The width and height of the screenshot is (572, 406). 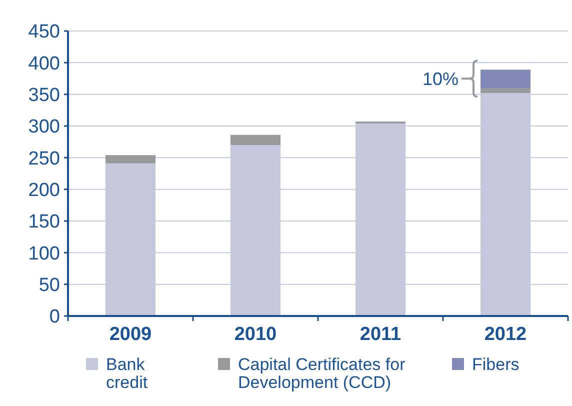 I want to click on y-tick-label: 450, so click(x=44, y=32).